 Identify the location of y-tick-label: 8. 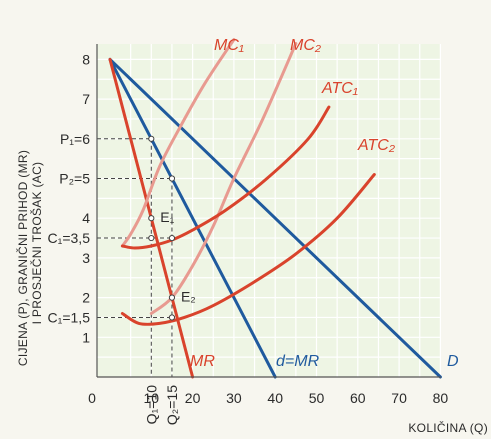
(86, 59).